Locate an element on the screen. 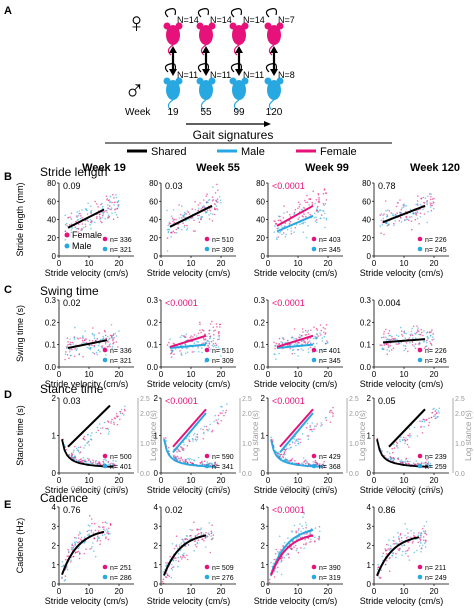 Image resolution: width=474 pixels, height=610 pixels. row-title: Stance time is located at coordinates (72, 389).